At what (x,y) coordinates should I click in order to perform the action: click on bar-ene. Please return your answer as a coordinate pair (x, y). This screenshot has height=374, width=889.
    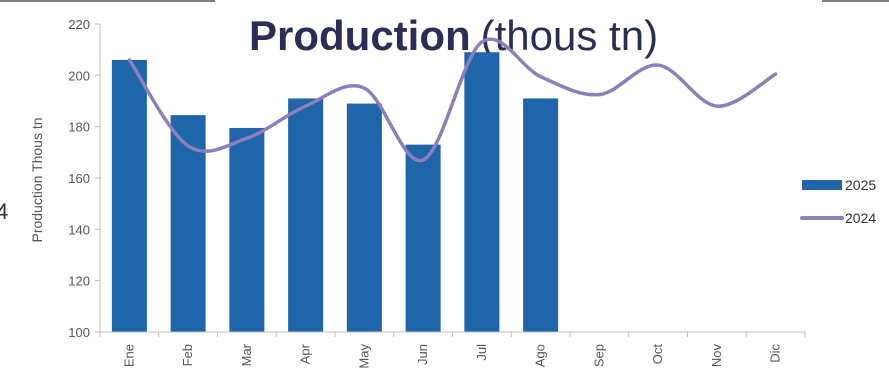
    Looking at the image, I should click on (129, 195).